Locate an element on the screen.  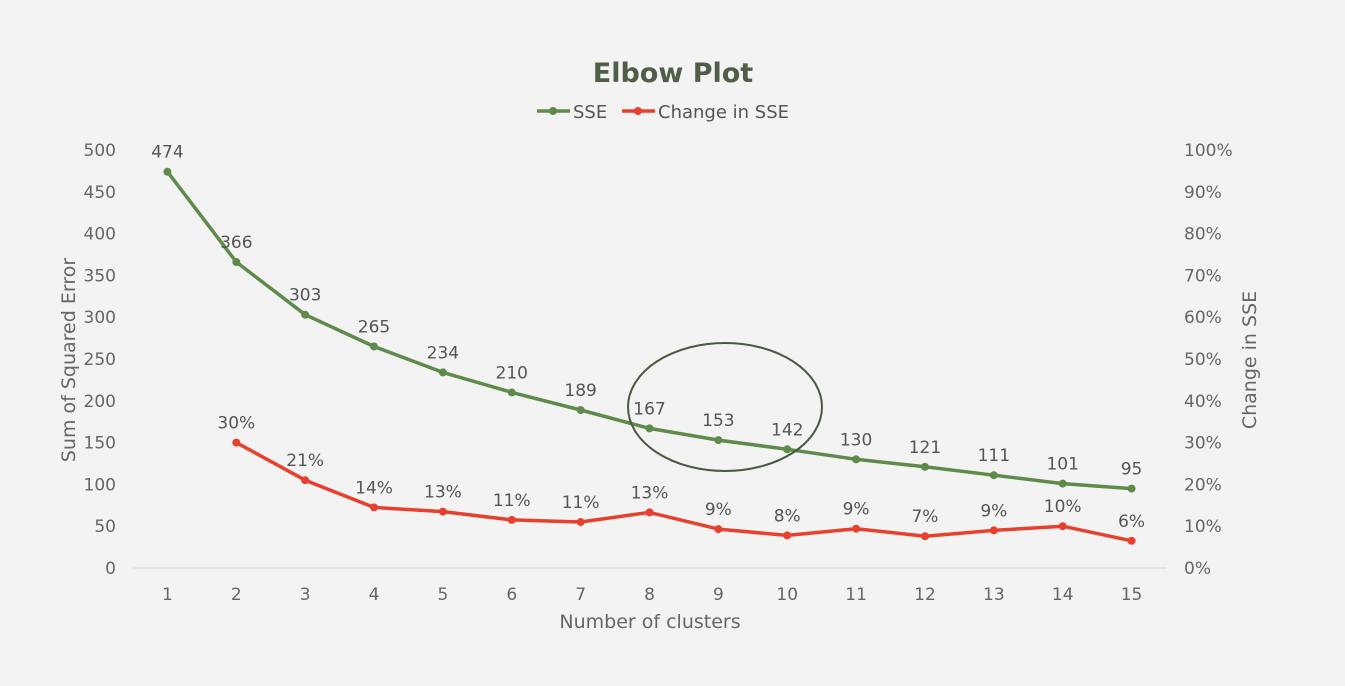
data-label: 366 is located at coordinates (236, 243).